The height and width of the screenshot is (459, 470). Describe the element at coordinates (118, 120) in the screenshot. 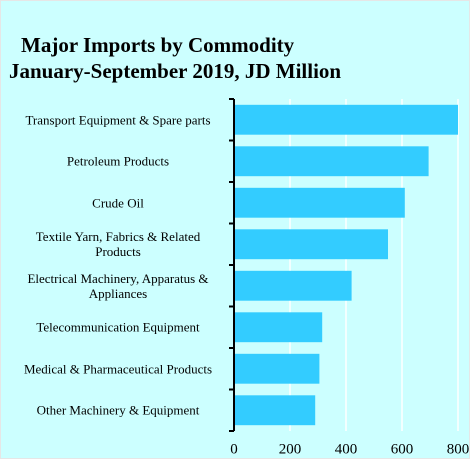

I see `y-tick-label: Transport Equipment & Spare parts` at that location.